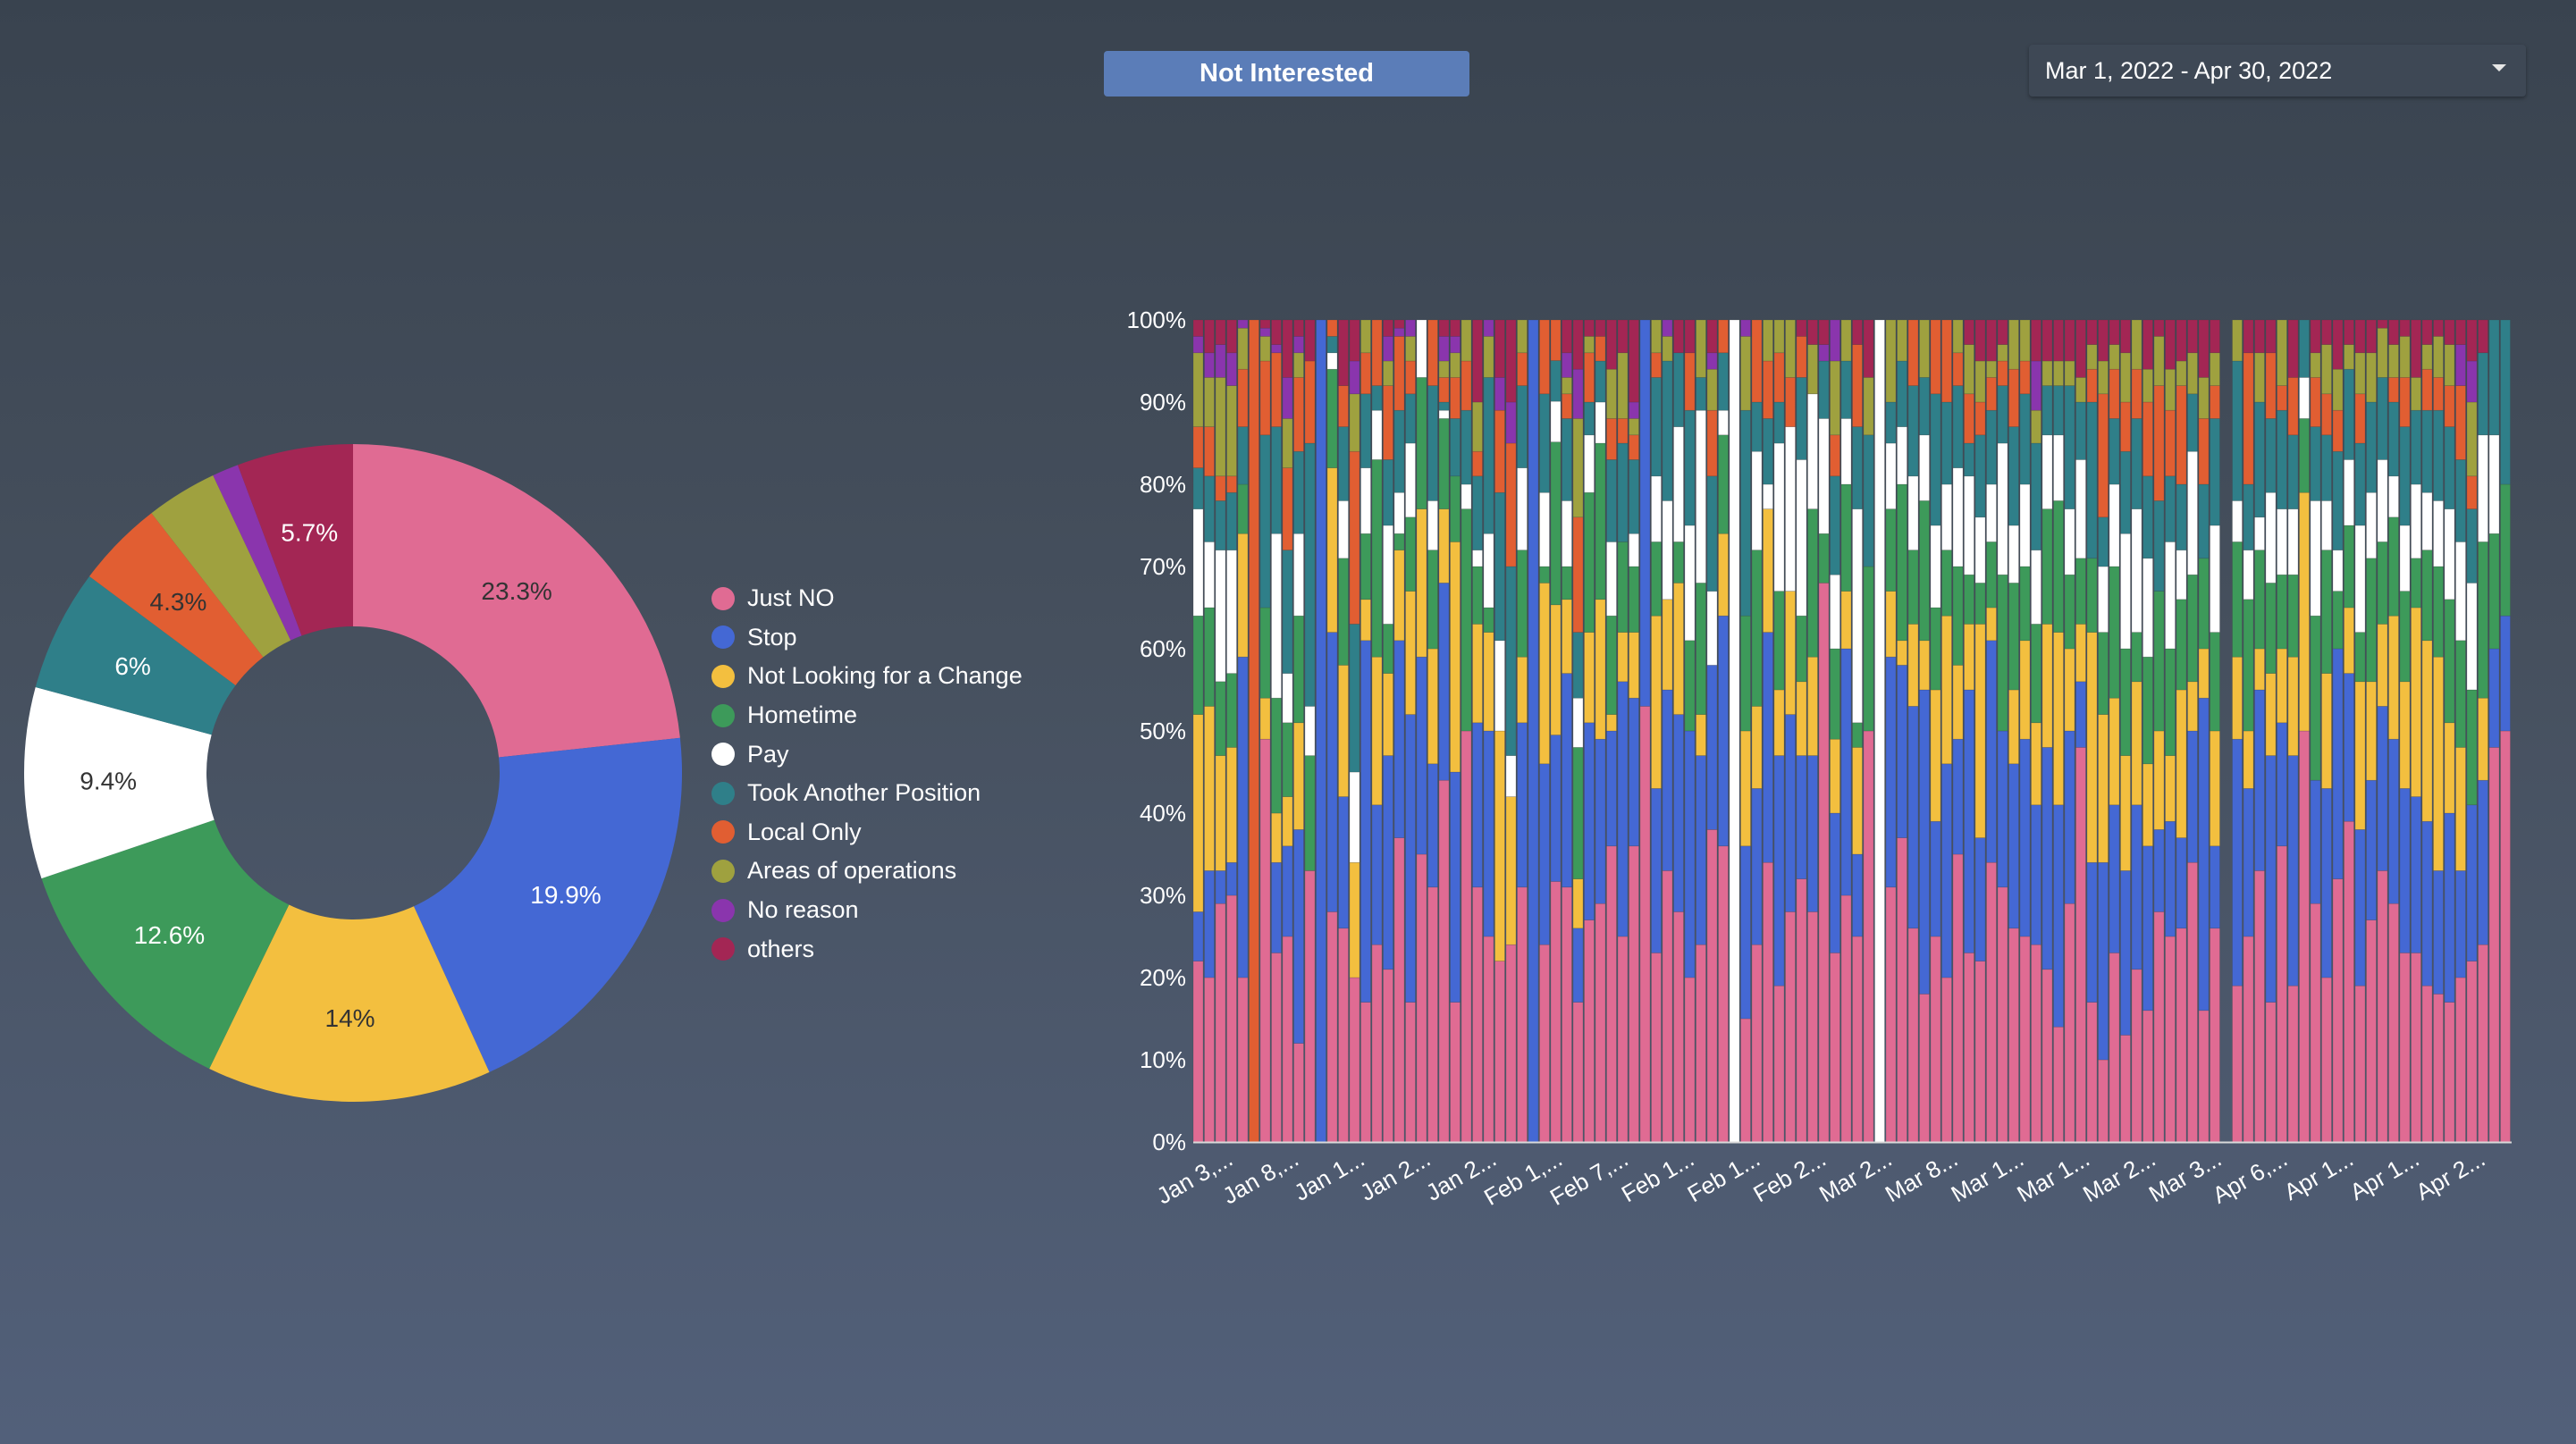  I want to click on legend-item: Pay, so click(867, 754).